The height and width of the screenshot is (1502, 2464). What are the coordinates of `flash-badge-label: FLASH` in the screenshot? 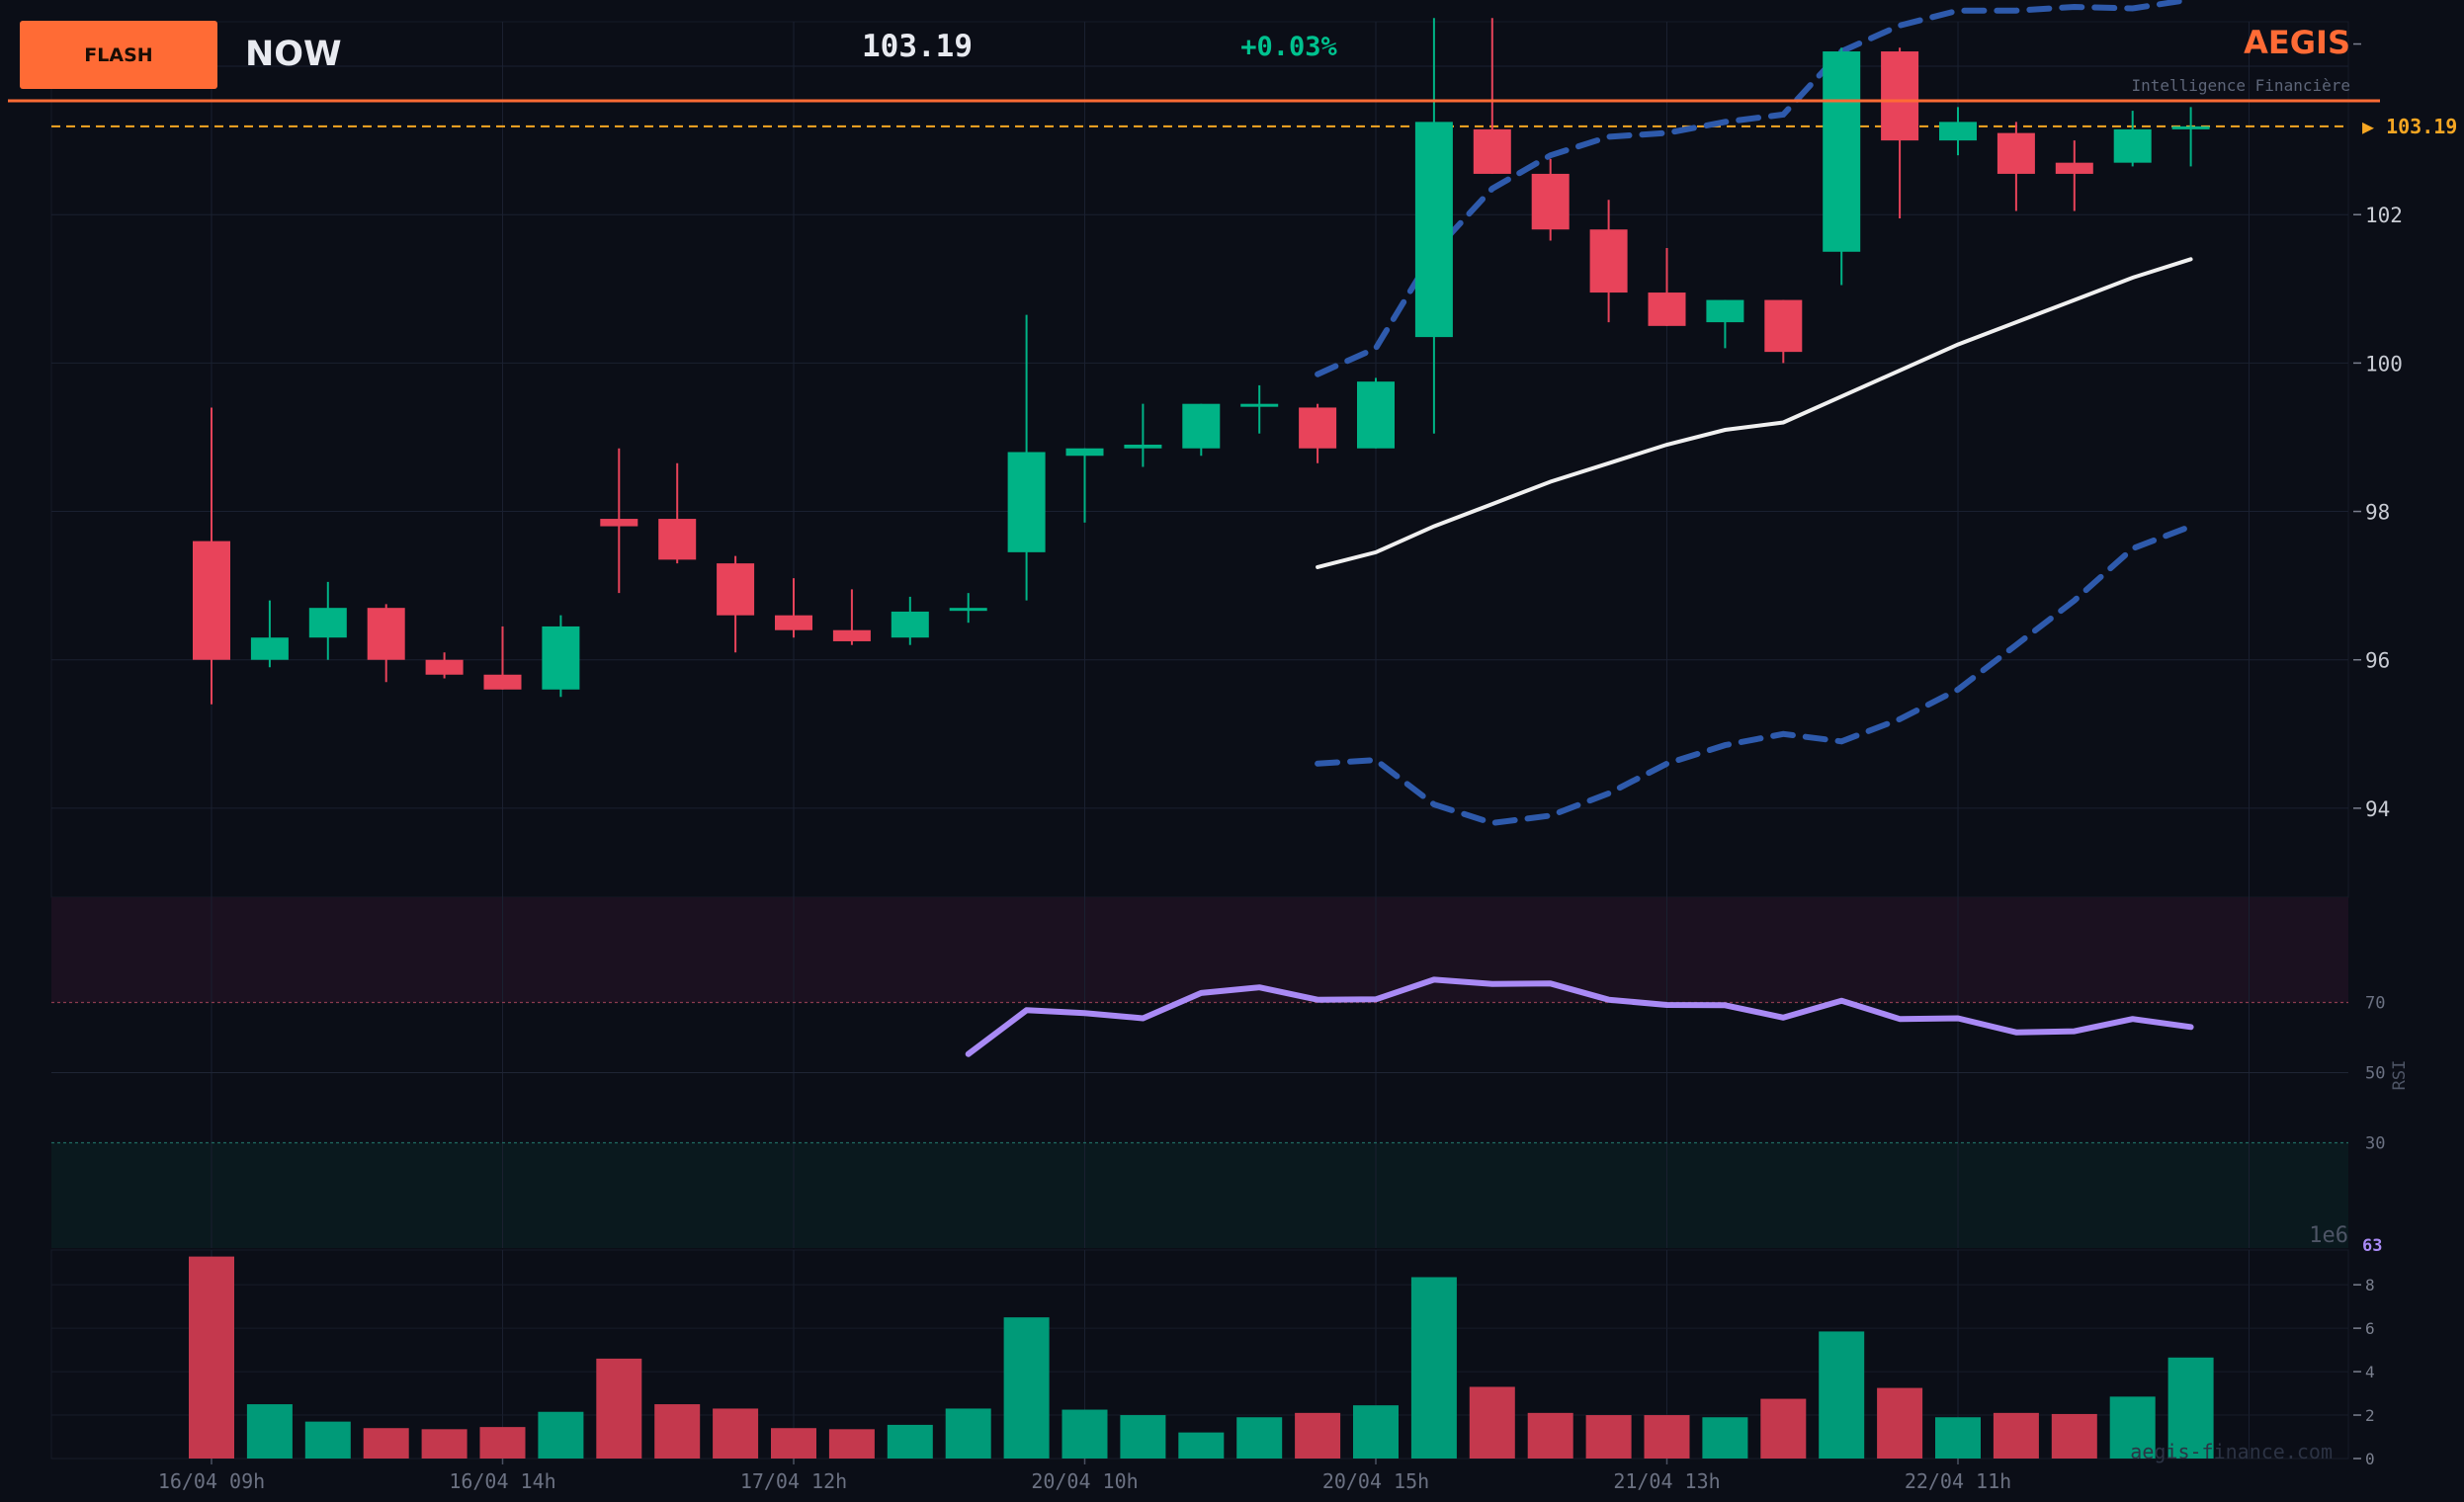 It's located at (118, 55).